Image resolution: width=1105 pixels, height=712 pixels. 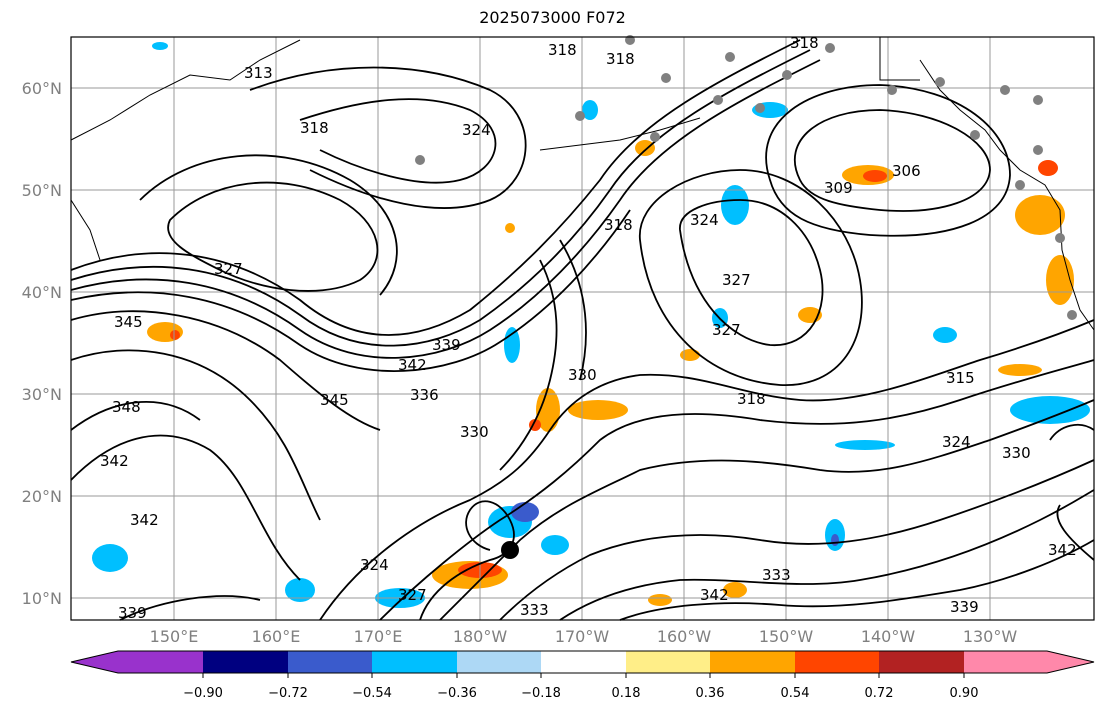 I want to click on colorbar-tick-label: −0.72, so click(x=288, y=693).